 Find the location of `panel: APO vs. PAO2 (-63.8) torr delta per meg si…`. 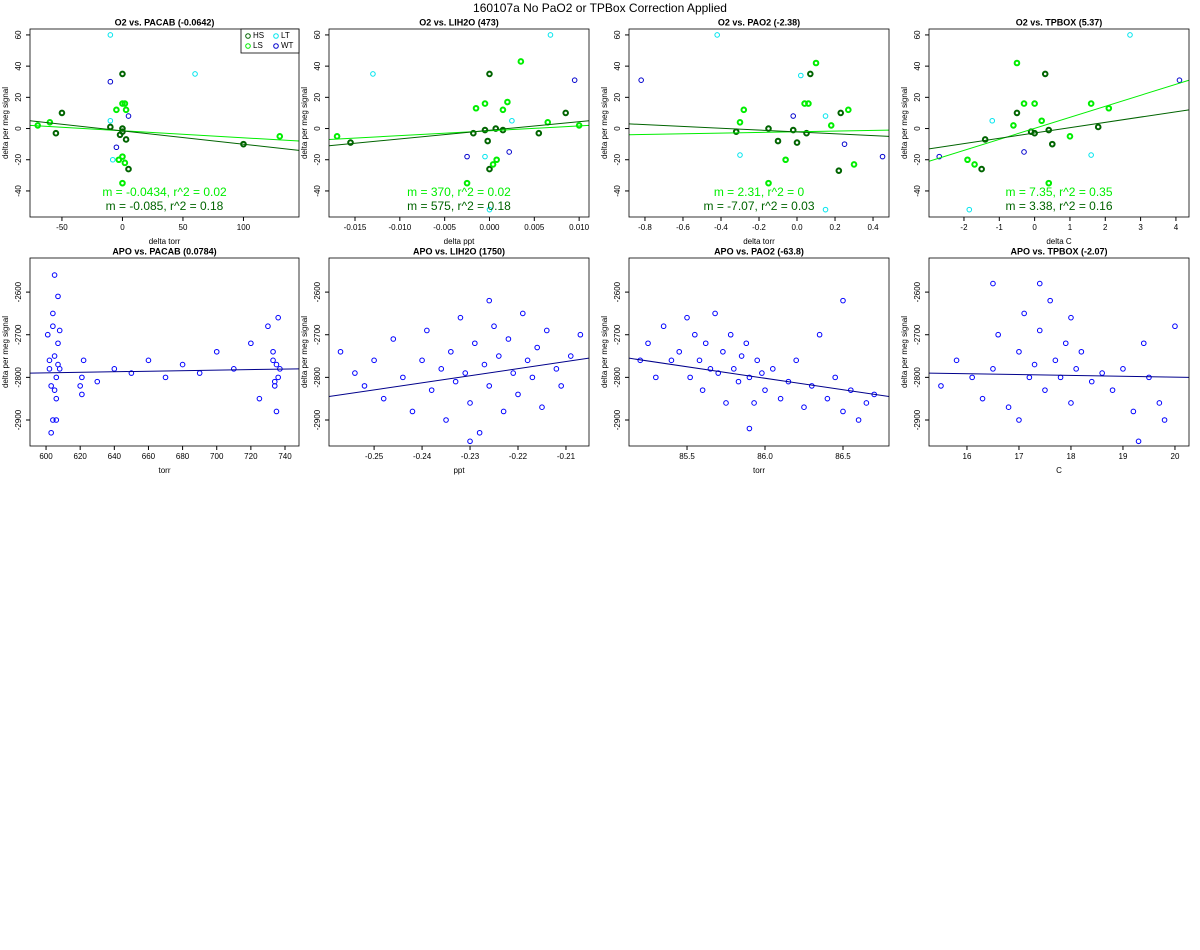

panel: APO vs. PAO2 (-63.8) torr delta per meg si… is located at coordinates (745, 360).